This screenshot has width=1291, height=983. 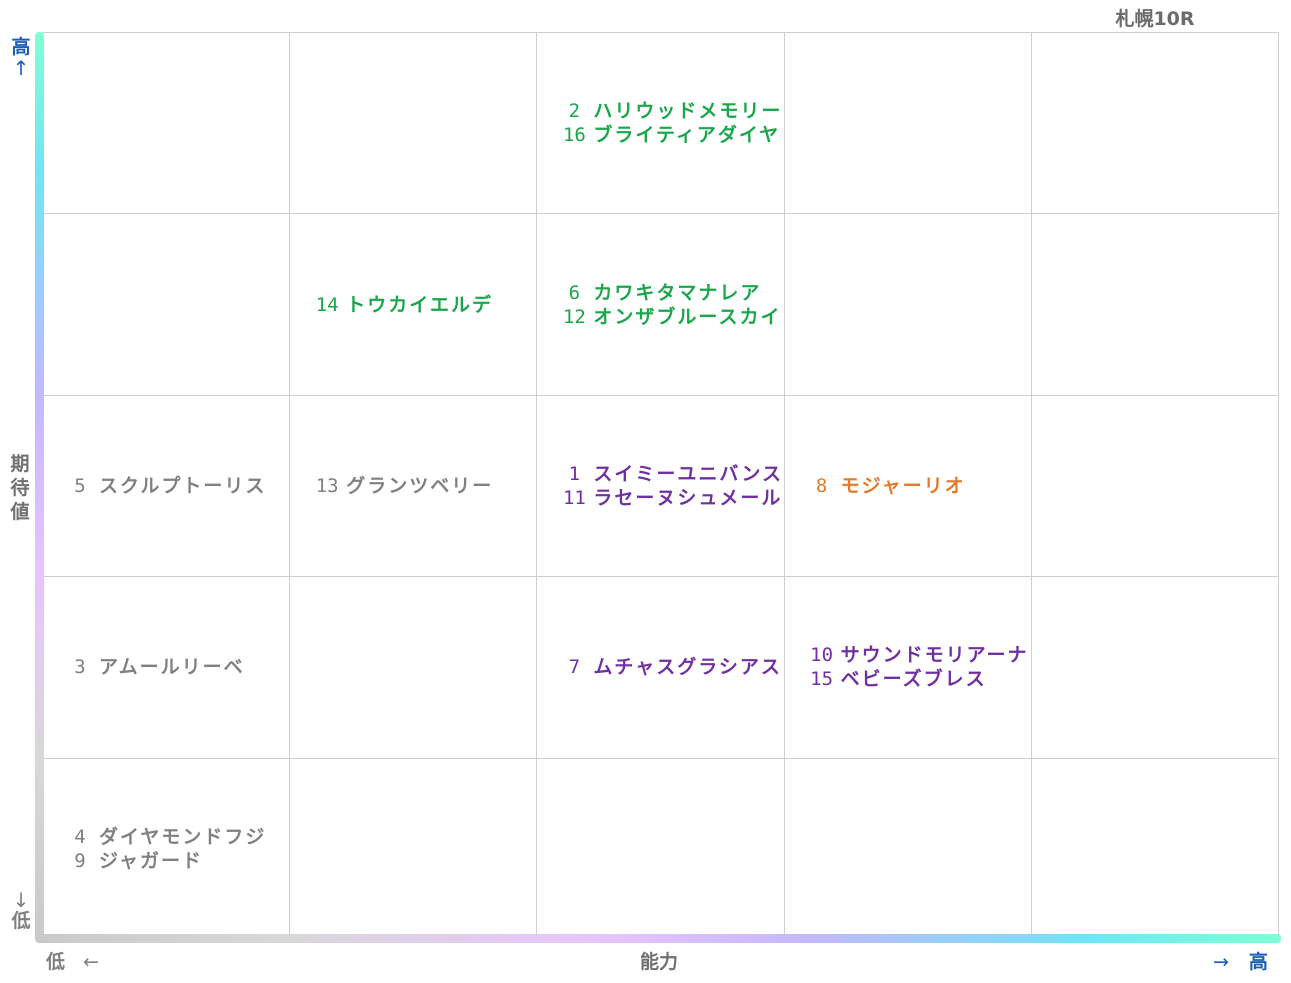 I want to click on horse-entry: 1 スイミーユニバンス, so click(x=669, y=474).